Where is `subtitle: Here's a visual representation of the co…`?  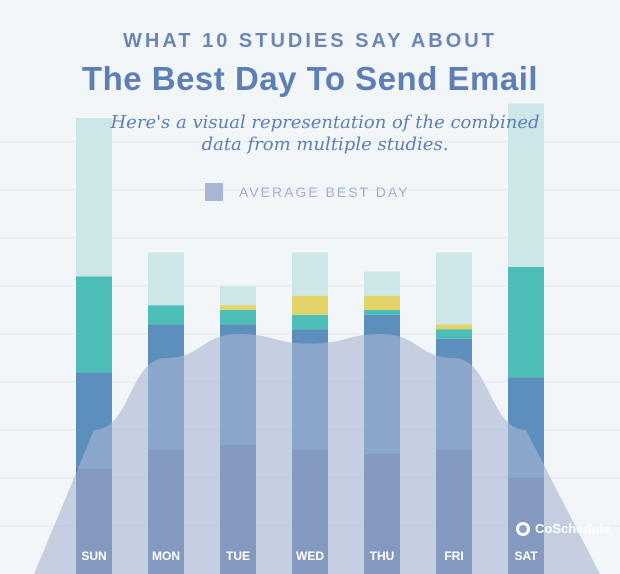
subtitle: Here's a visual representation of the co… is located at coordinates (325, 133).